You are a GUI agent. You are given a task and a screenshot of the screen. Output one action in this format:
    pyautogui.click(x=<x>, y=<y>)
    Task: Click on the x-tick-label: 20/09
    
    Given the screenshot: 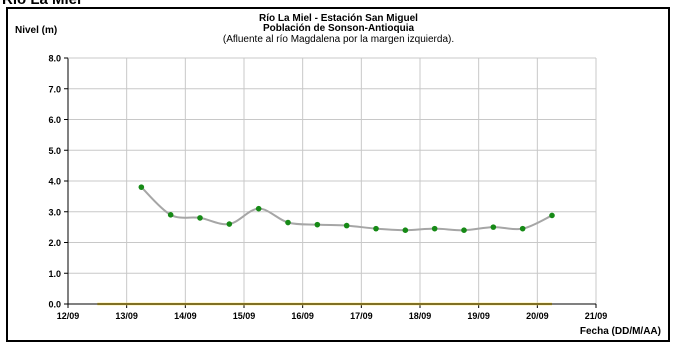 What is the action you would take?
    pyautogui.click(x=537, y=316)
    